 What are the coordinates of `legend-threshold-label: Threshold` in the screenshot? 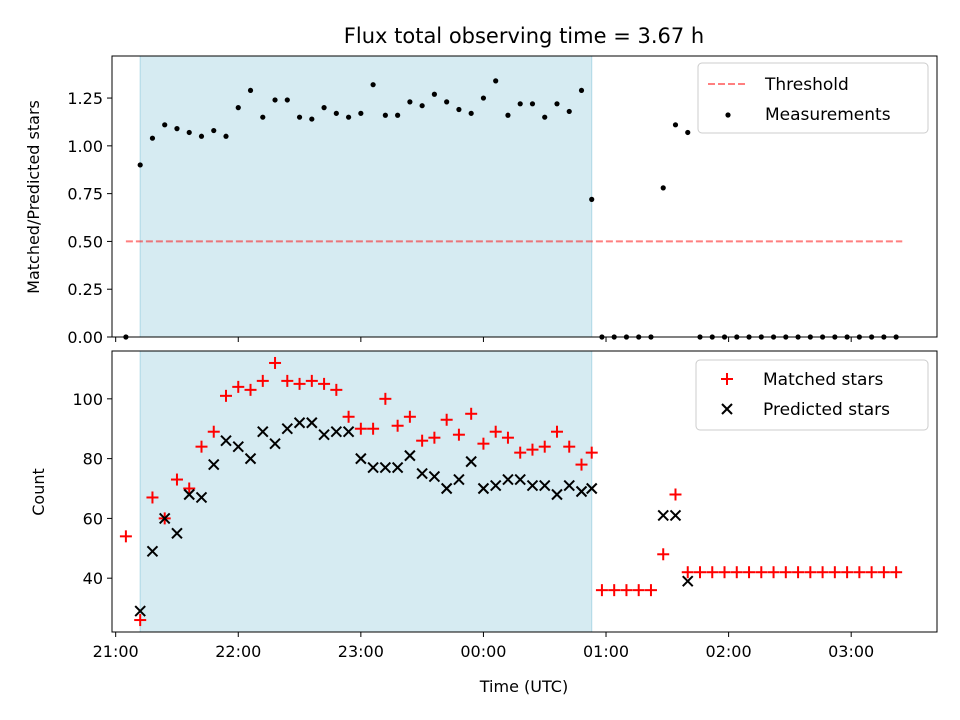 It's located at (806, 85).